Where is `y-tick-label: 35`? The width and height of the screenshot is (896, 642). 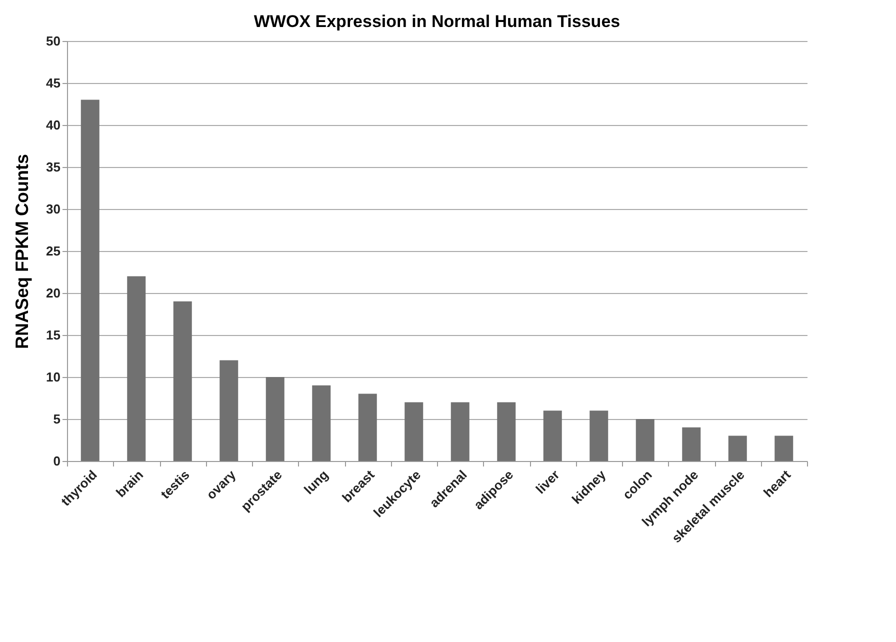
y-tick-label: 35 is located at coordinates (53, 167).